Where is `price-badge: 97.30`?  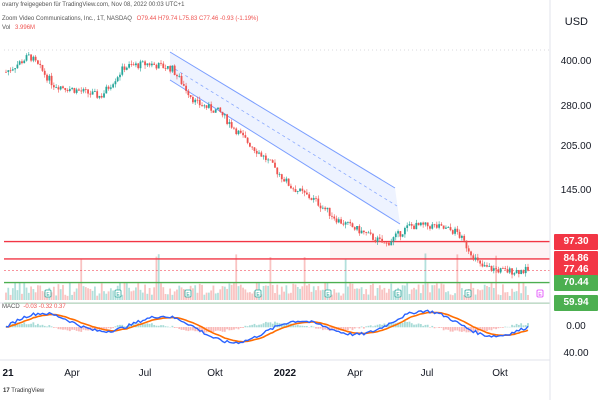
price-badge: 97.30 is located at coordinates (576, 241).